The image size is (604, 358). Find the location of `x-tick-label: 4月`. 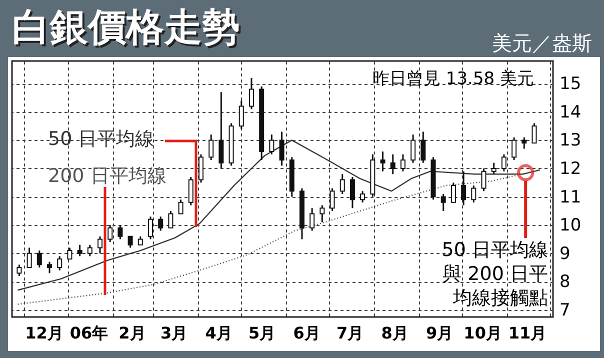

x-tick-label: 4月 is located at coordinates (218, 333).